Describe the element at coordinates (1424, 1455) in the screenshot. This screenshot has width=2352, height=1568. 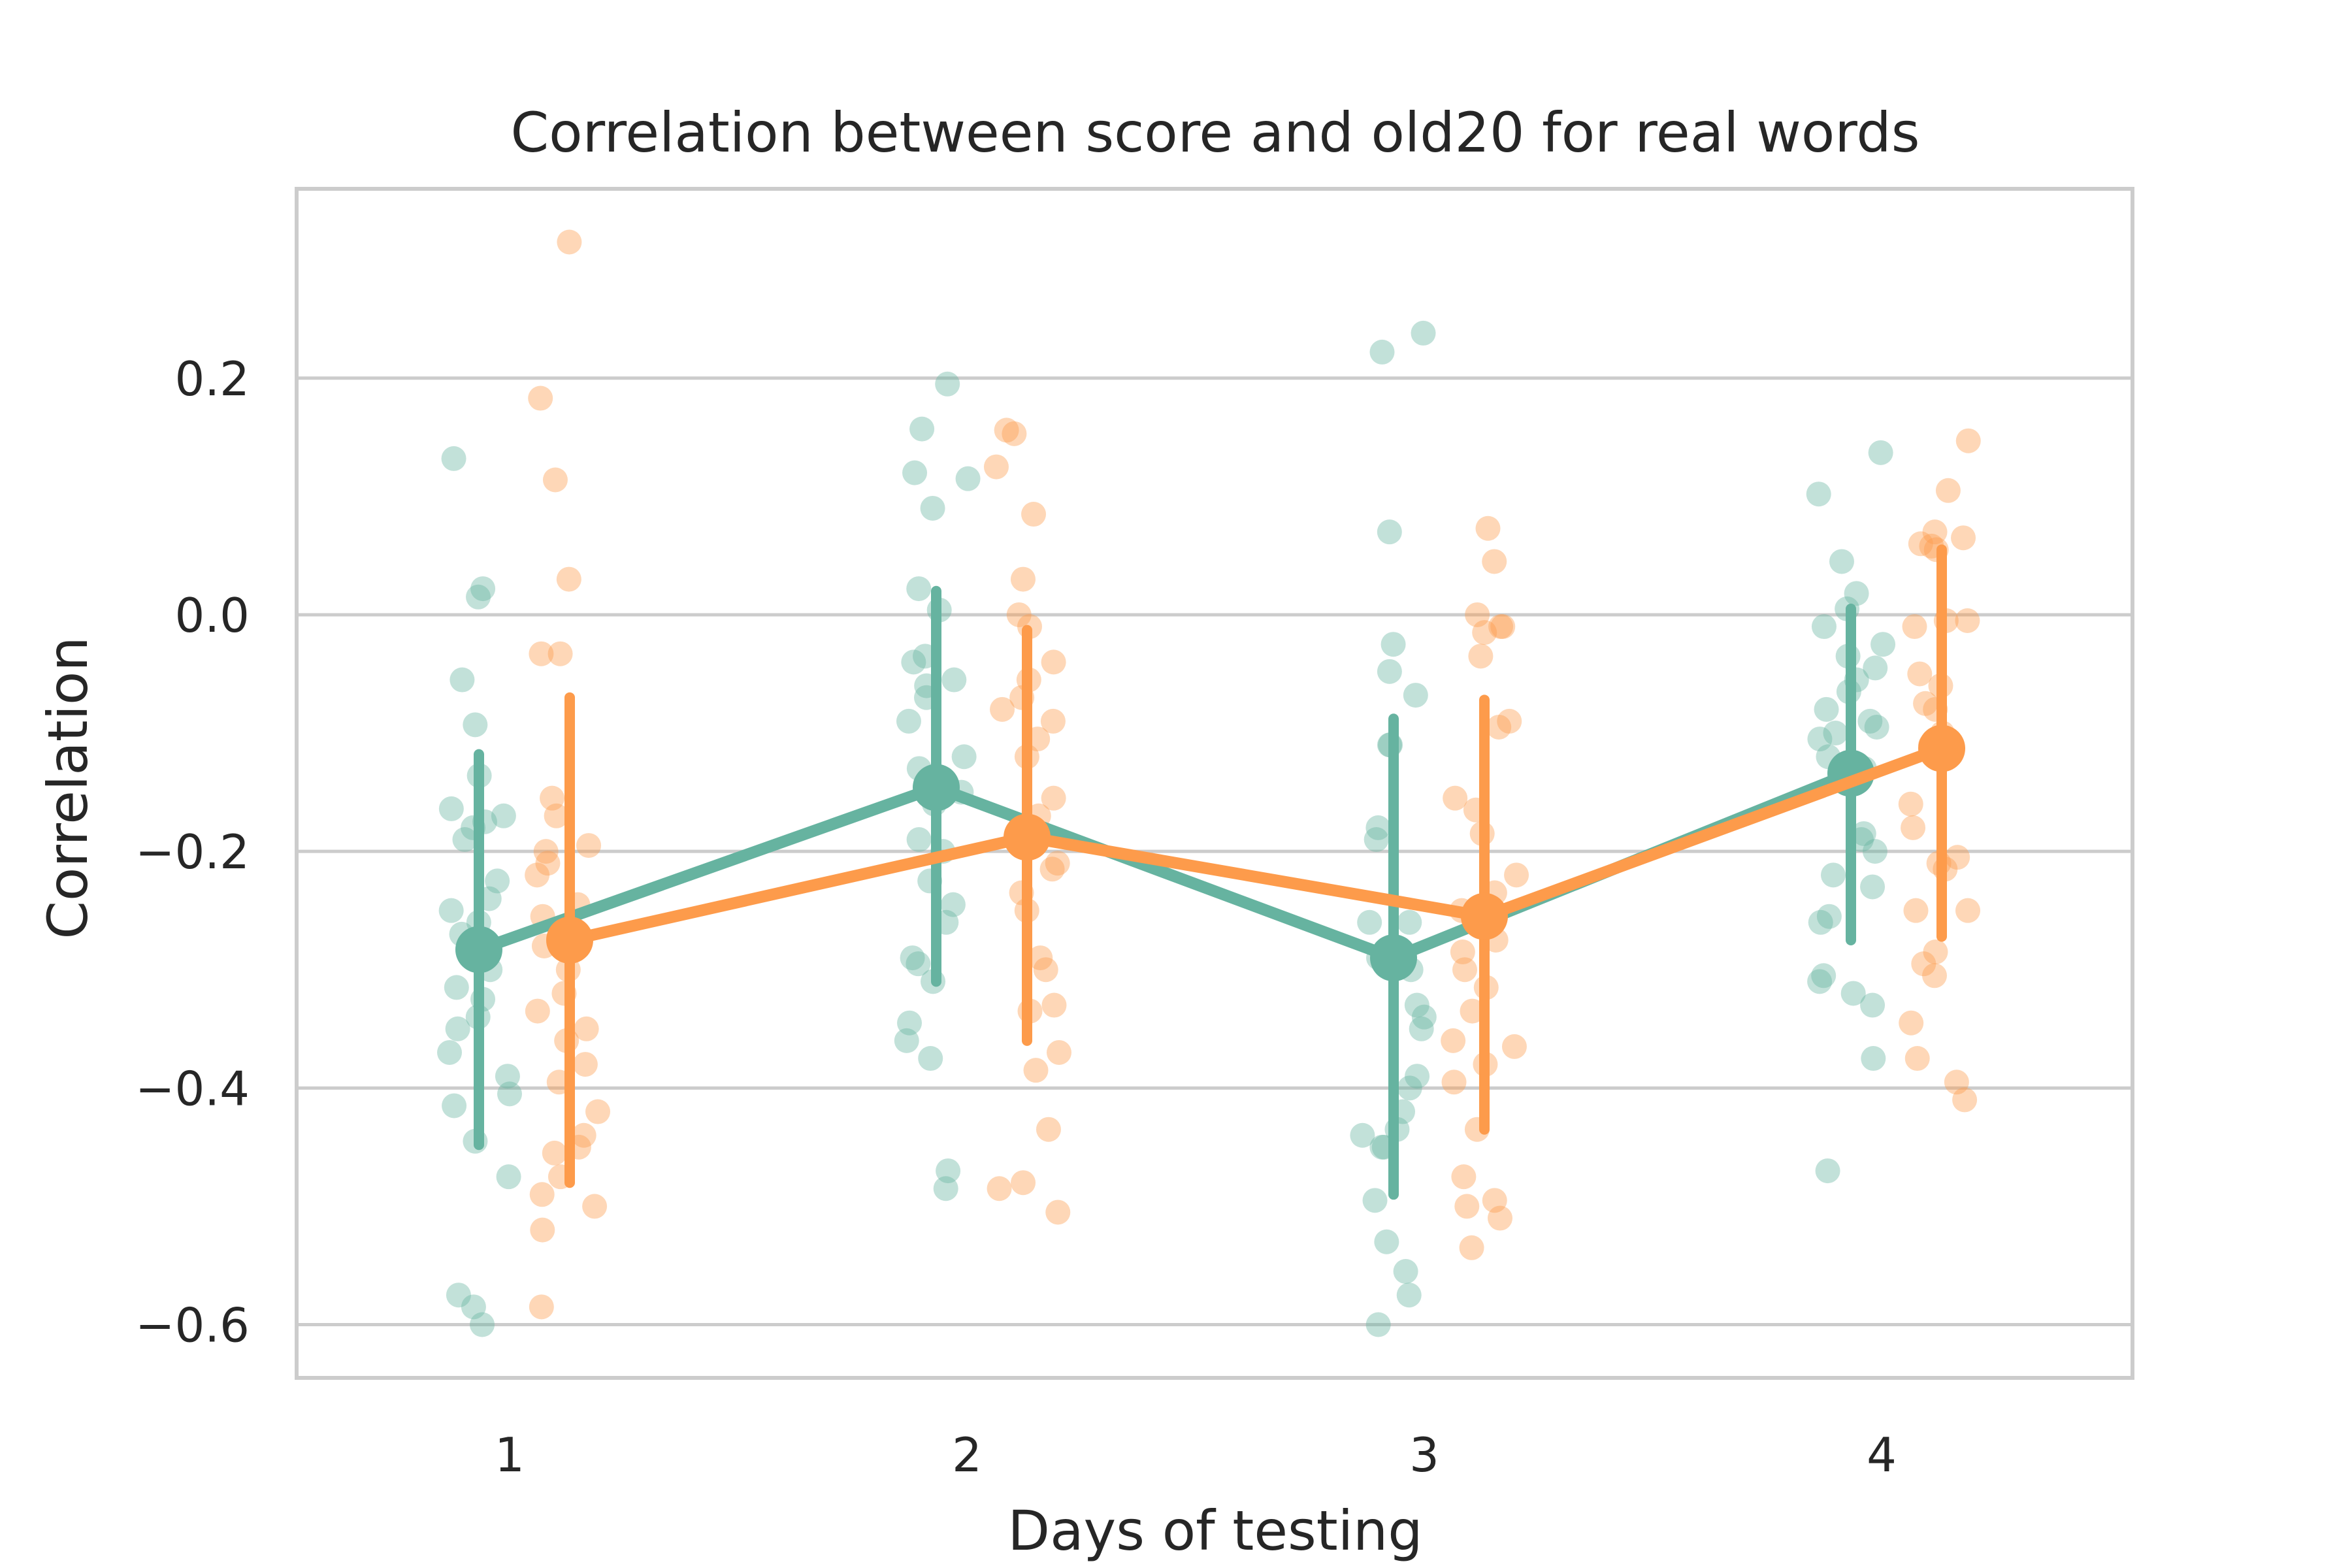
I see `x-tick-label: 3` at that location.